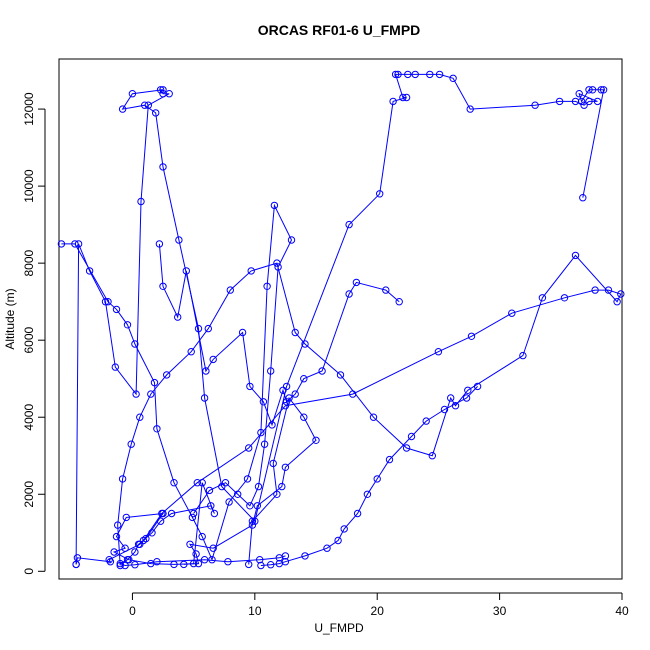 The image size is (650, 650). Describe the element at coordinates (29, 262) in the screenshot. I see `y-tick-label: 8000` at that location.